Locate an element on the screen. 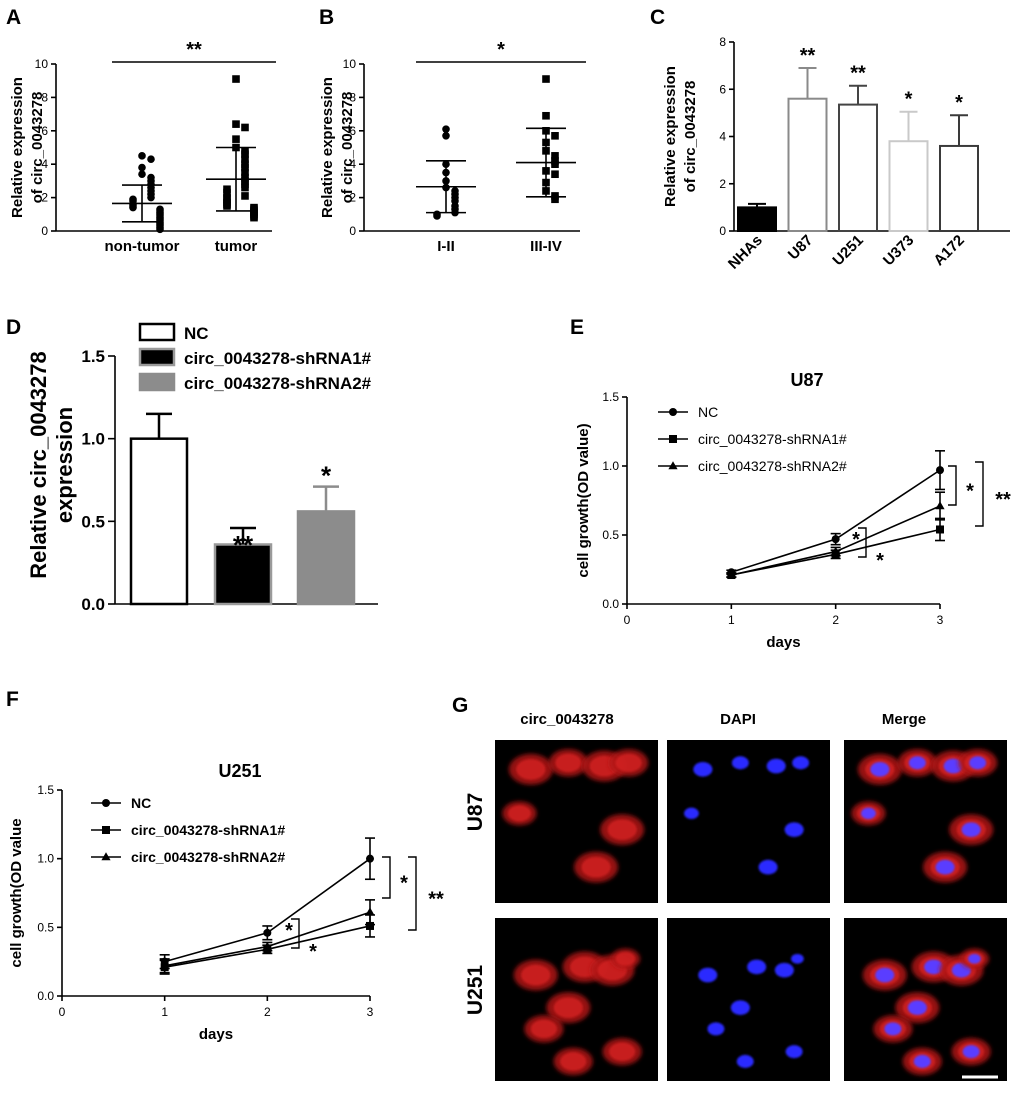 Image resolution: width=1020 pixels, height=1097 pixels. legend-label: circ_0043278-shRNA2# is located at coordinates (208, 857).